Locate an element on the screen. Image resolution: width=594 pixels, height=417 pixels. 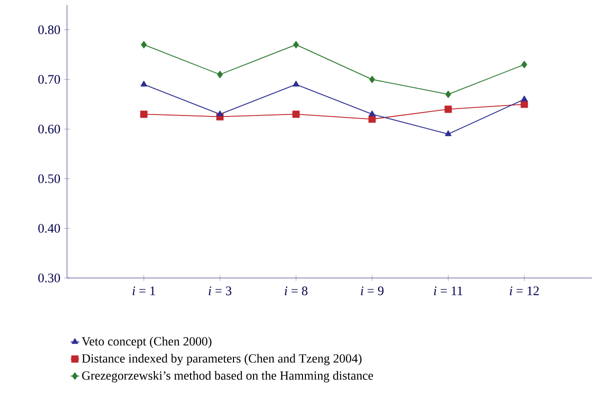
legend-label: Grezegorzewski’s method based on the Hamming distance is located at coordinates (228, 376).